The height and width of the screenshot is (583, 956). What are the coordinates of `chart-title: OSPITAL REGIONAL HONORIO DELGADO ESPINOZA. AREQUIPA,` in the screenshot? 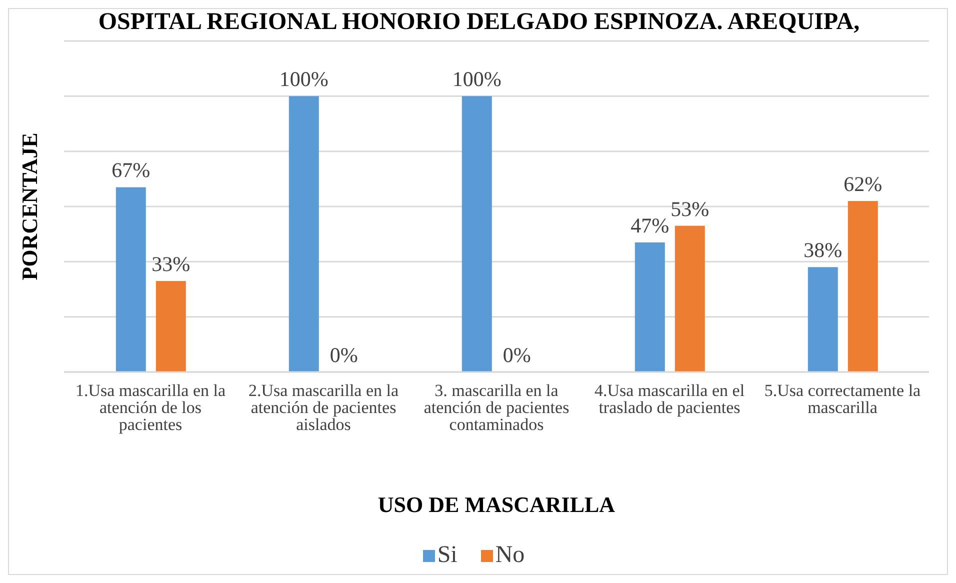 It's located at (479, 22).